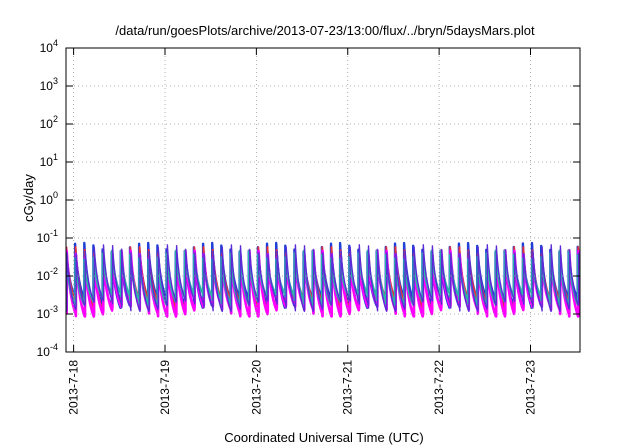  Describe the element at coordinates (47, 274) in the screenshot. I see `y-tick-label: 10⁻²` at that location.